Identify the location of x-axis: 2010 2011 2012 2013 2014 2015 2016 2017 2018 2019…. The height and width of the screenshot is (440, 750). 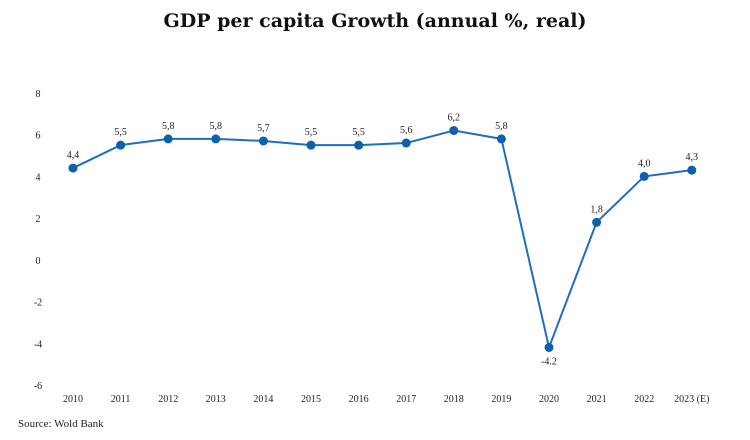
(386, 399).